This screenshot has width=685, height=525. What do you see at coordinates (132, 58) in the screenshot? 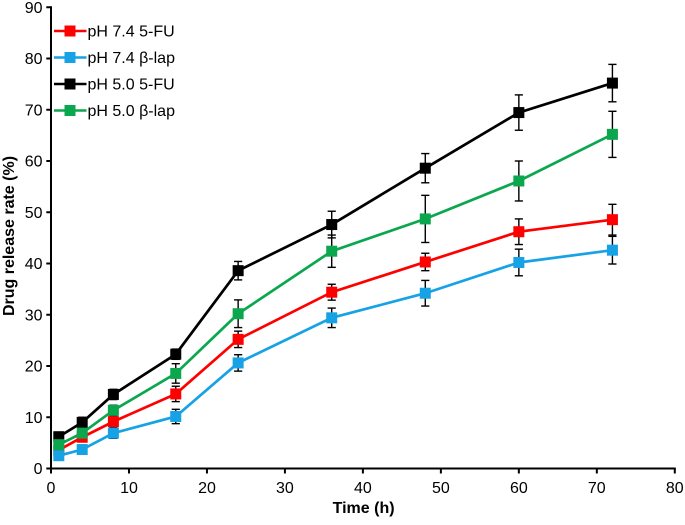
I see `svg-text: pH 7.4 β-lap` at bounding box center [132, 58].